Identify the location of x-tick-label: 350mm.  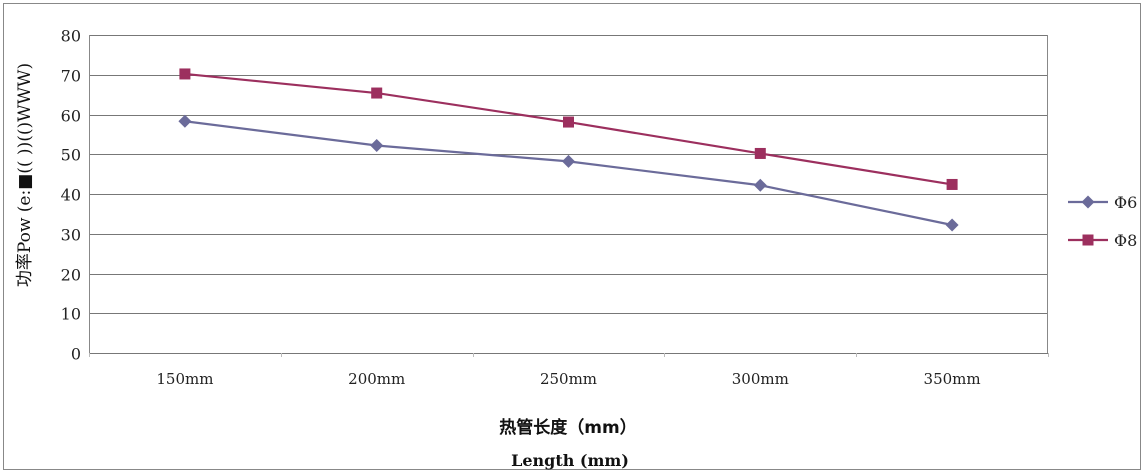
(952, 379).